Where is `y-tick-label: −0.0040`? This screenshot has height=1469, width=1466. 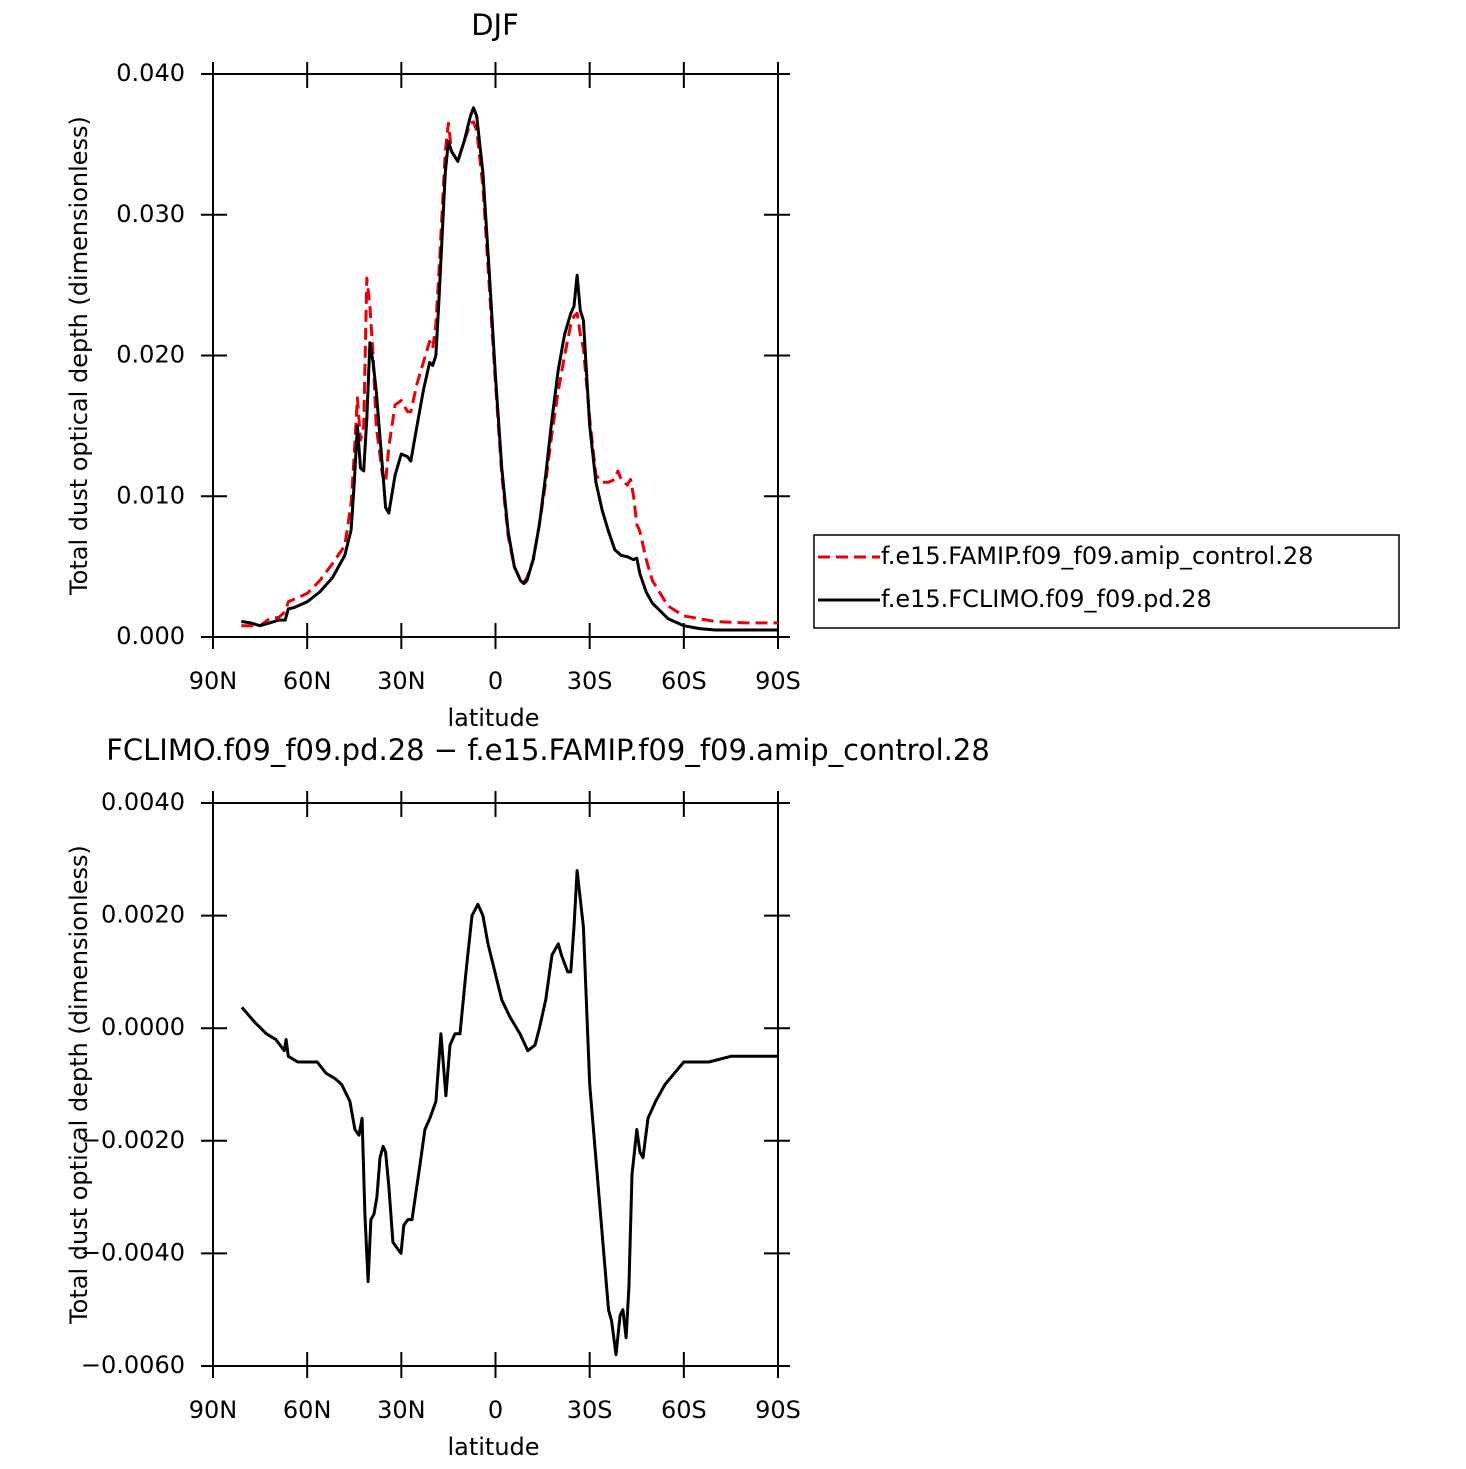 y-tick-label: −0.0040 is located at coordinates (133, 1252).